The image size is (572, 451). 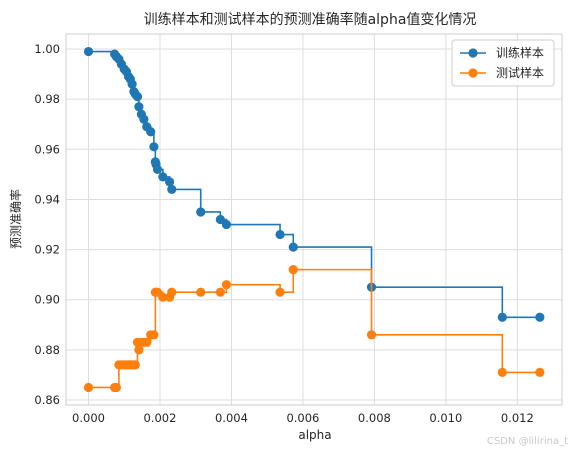 What do you see at coordinates (374, 418) in the screenshot?
I see `x-tick-label: 0.008` at bounding box center [374, 418].